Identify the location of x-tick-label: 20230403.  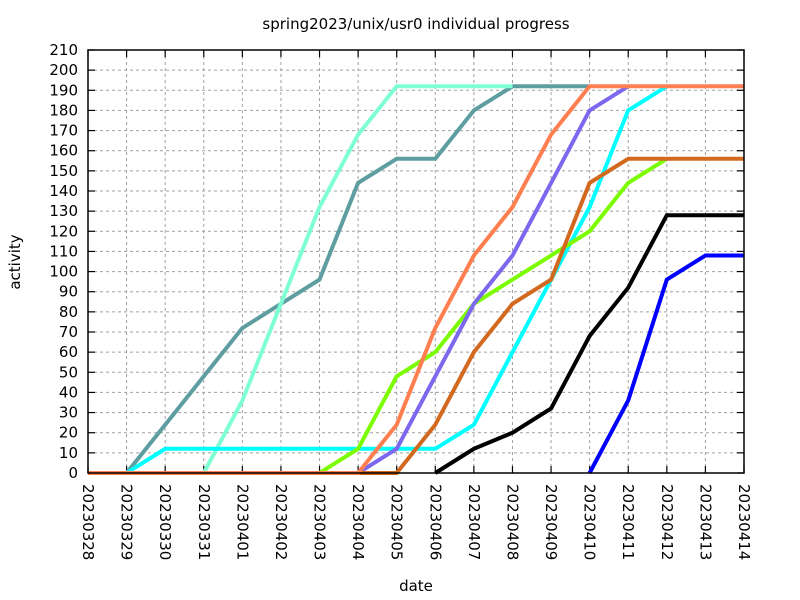
(320, 522).